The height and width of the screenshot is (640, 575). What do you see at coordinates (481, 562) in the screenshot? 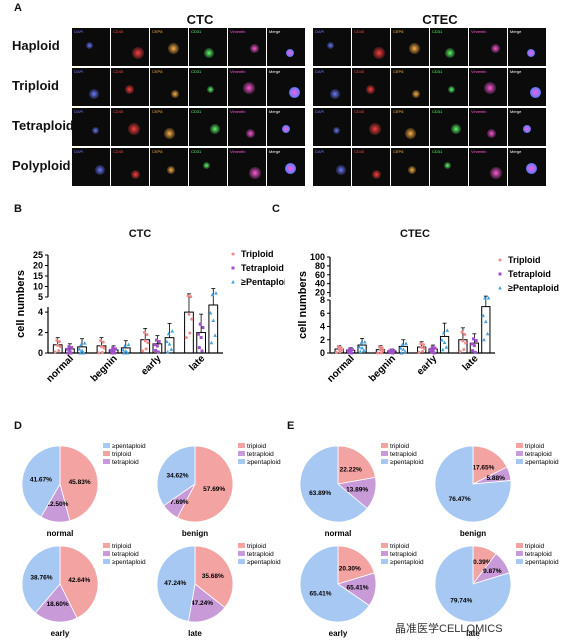
I see `pie-percent-label: 10.39%` at bounding box center [481, 562].